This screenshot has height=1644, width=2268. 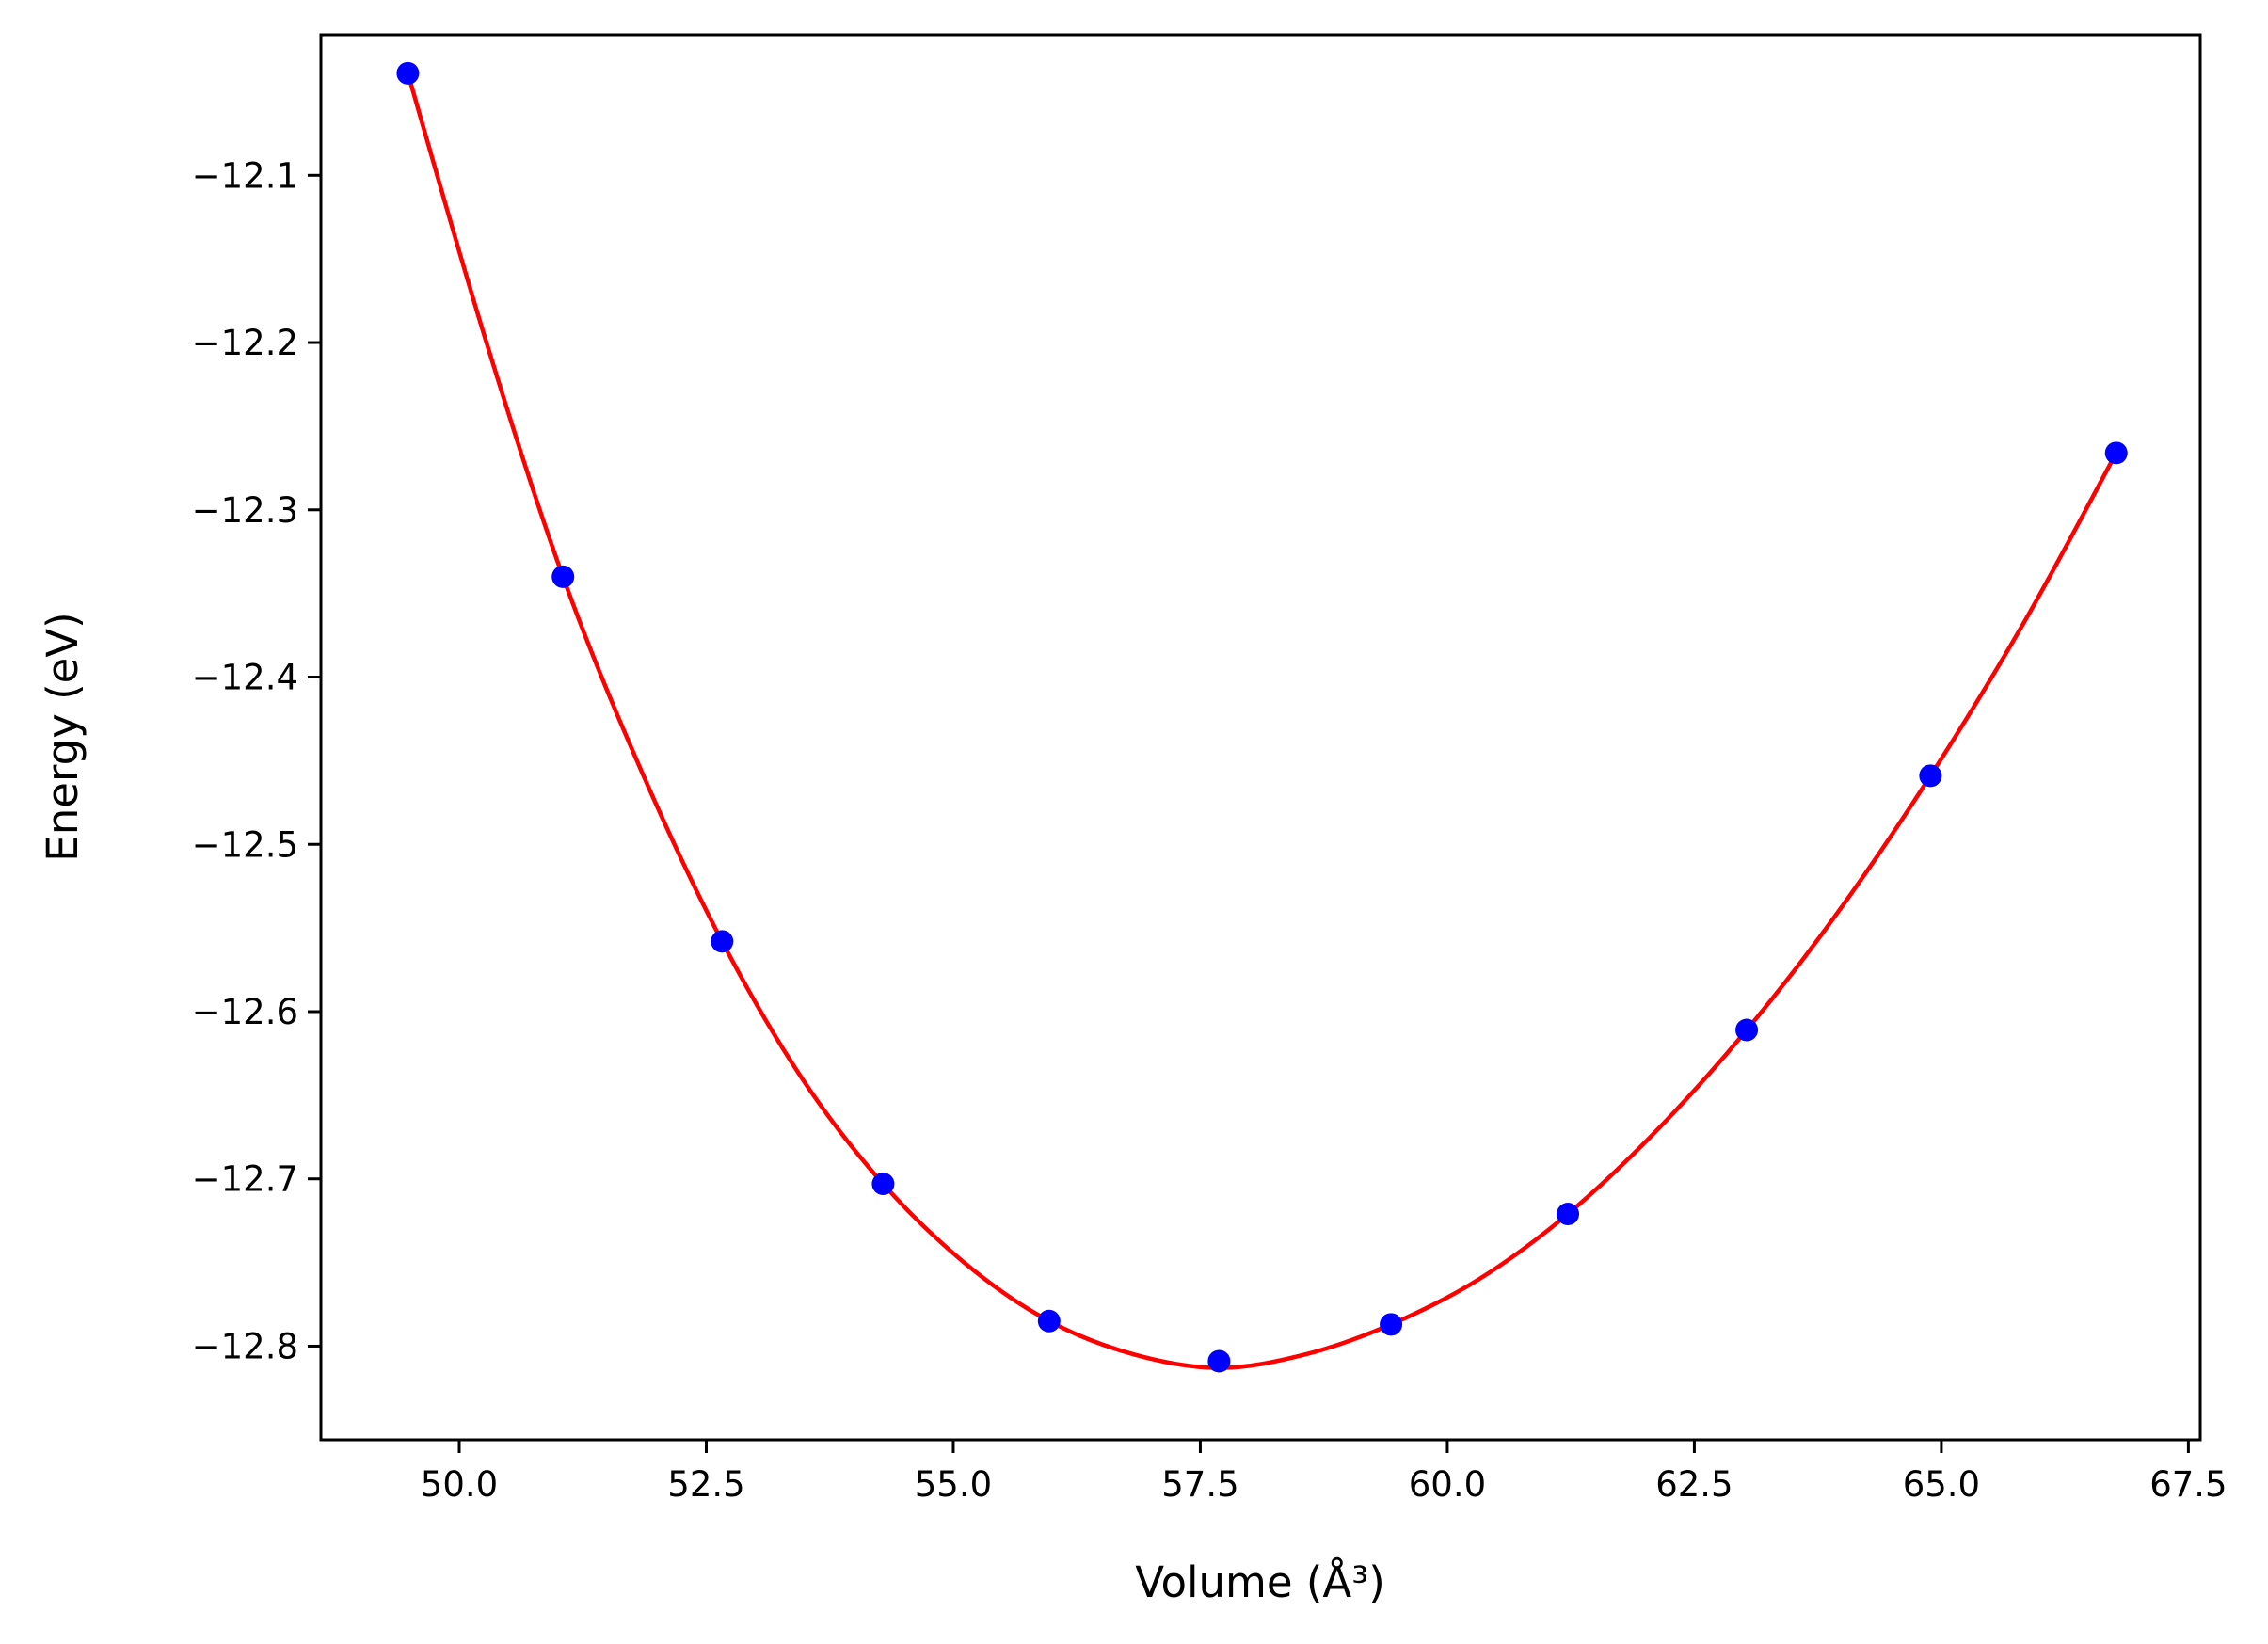 What do you see at coordinates (705, 1484) in the screenshot?
I see `x-tick-label: 52.5` at bounding box center [705, 1484].